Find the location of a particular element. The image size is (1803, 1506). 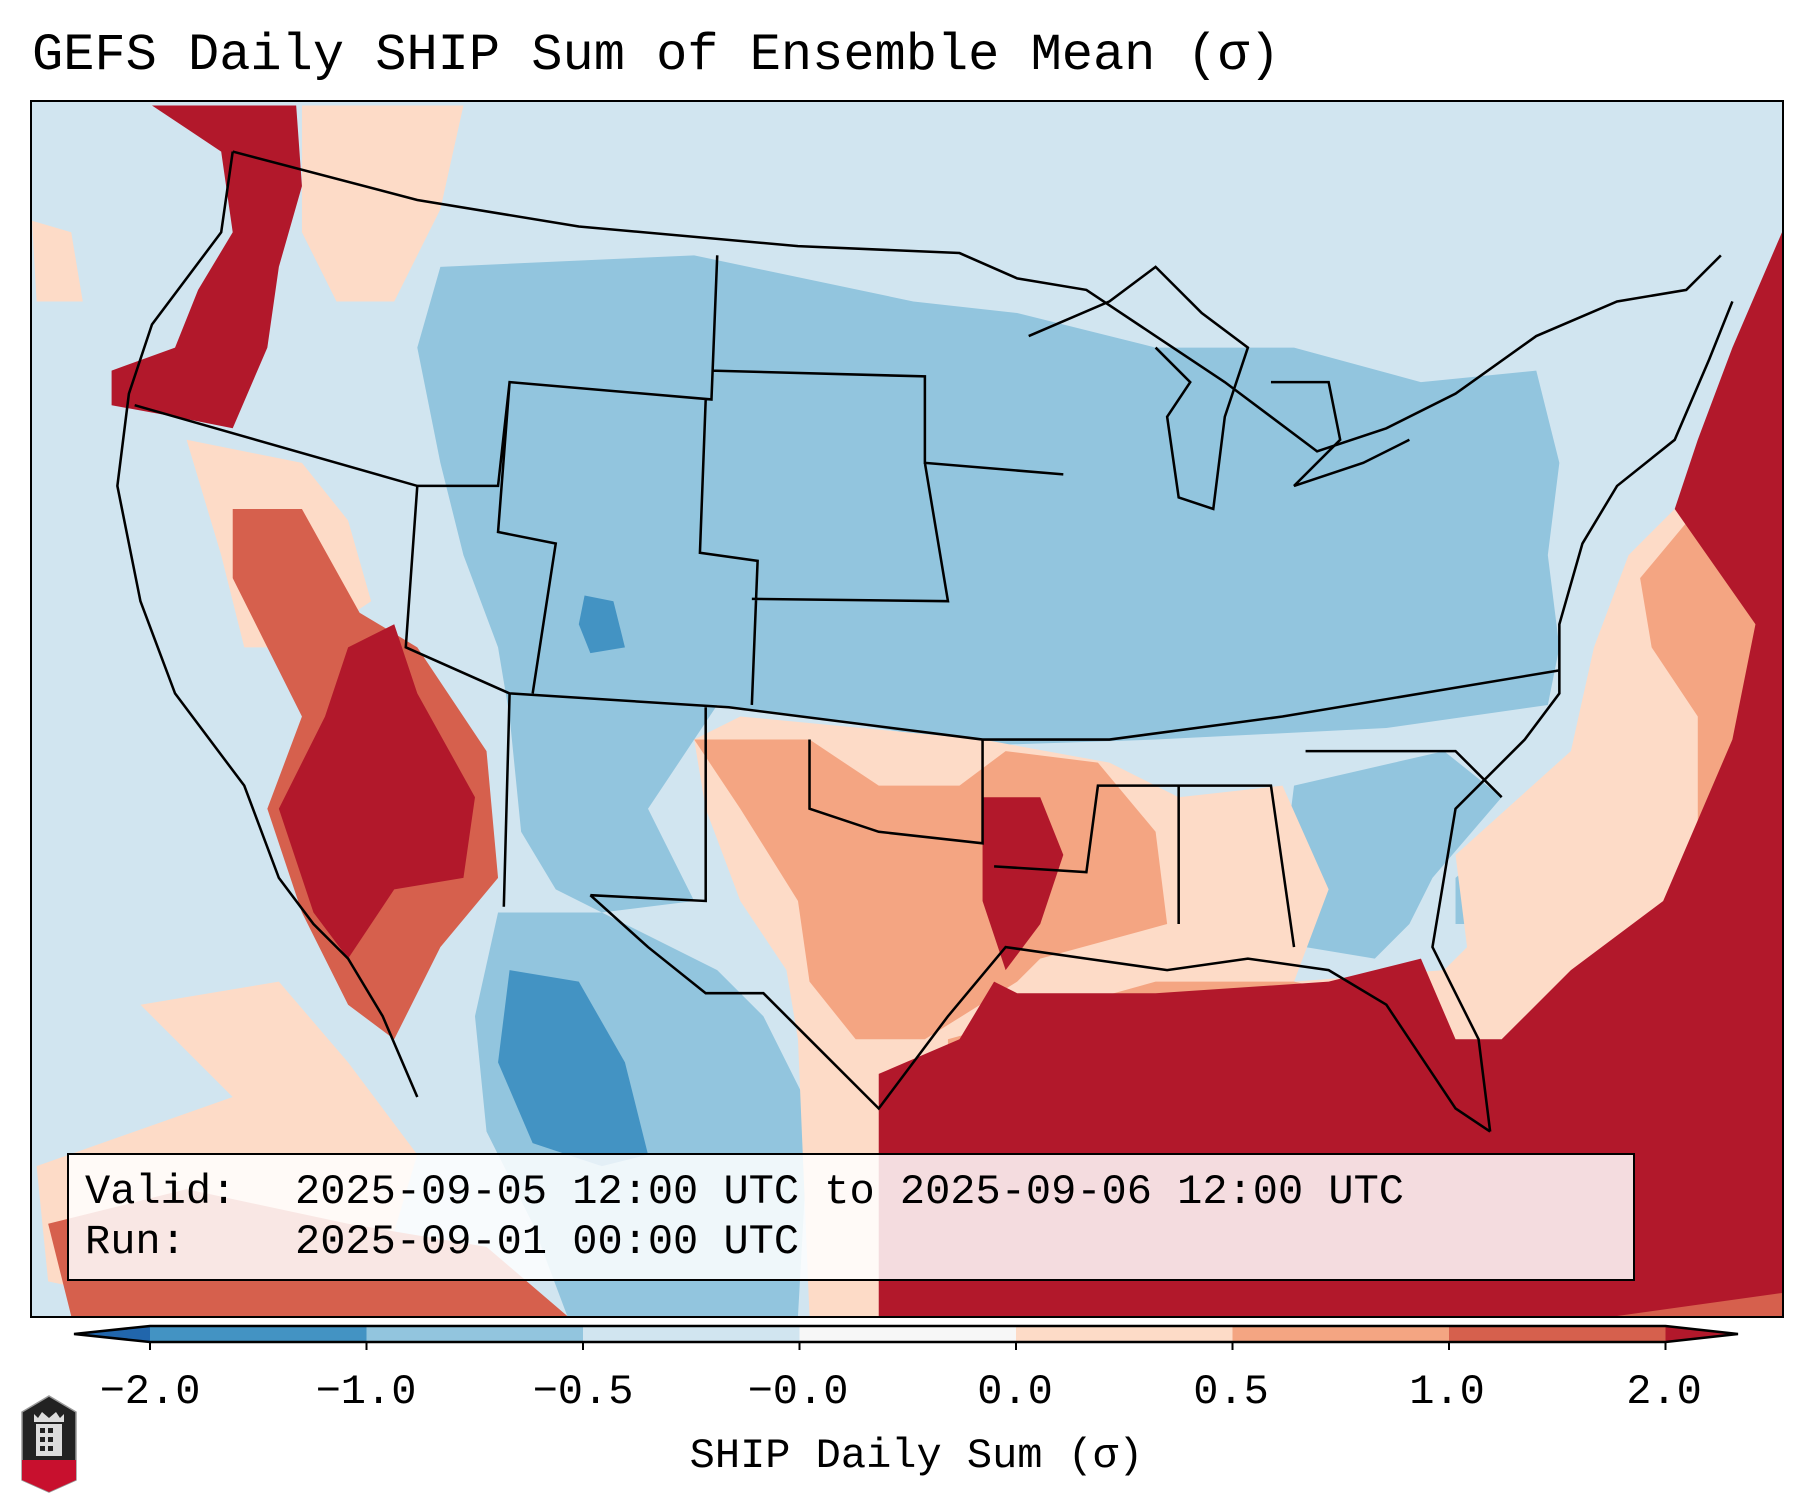

tick-label: −0.0 is located at coordinates (798, 1392).